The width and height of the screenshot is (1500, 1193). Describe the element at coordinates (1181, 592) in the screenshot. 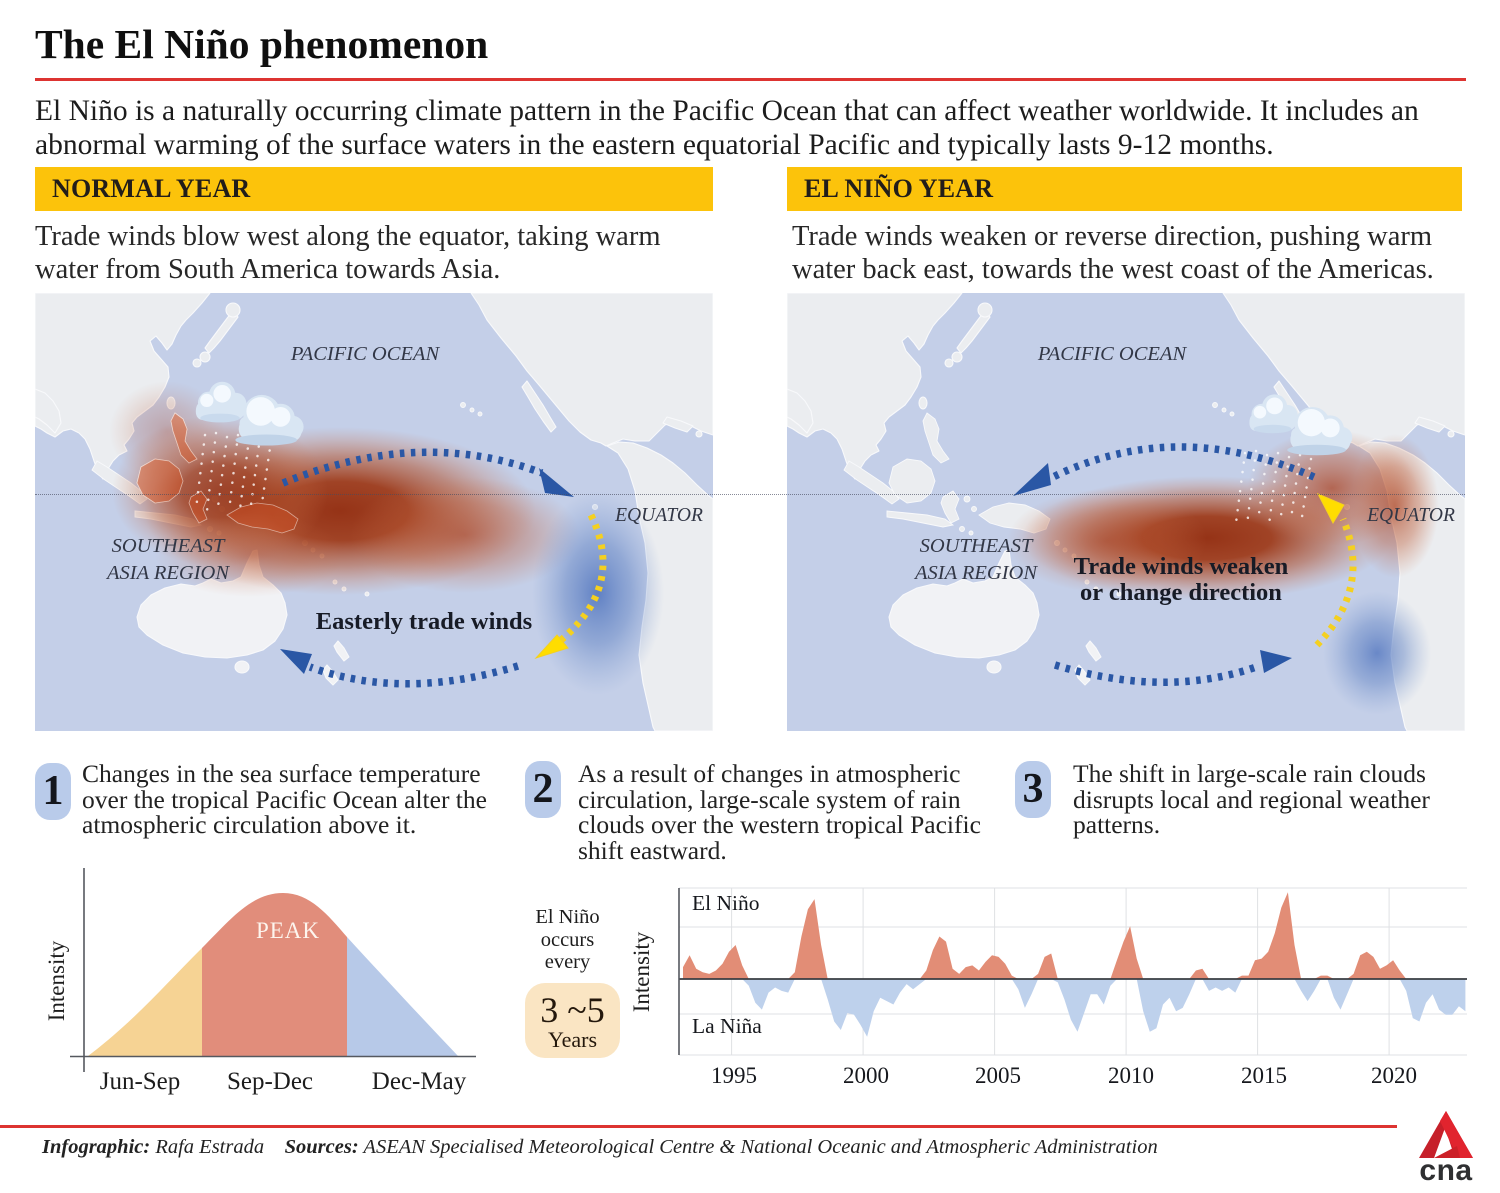

I see `svg-text: or change direction` at that location.